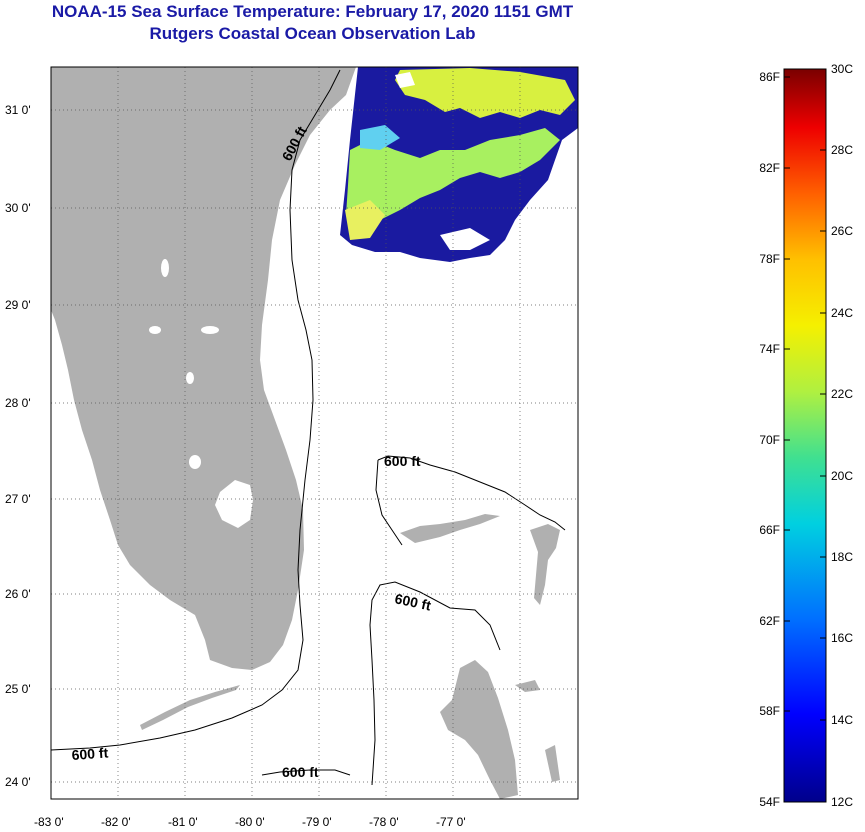 The width and height of the screenshot is (865, 832). I want to click on colorbar-f-label: 54F, so click(769, 802).